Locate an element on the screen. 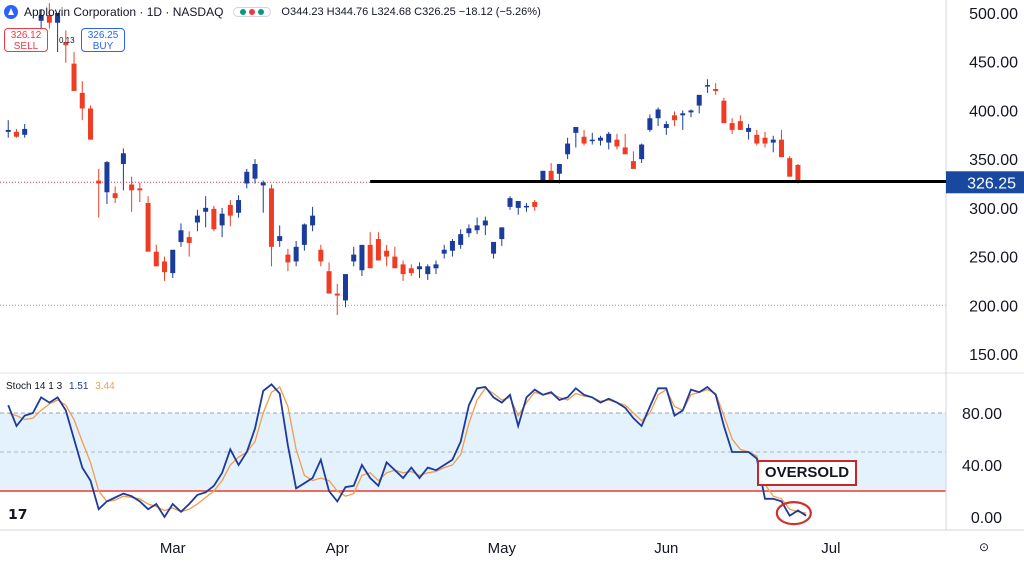 This screenshot has width=1024, height=573. time-tick-label: Apr is located at coordinates (337, 548).